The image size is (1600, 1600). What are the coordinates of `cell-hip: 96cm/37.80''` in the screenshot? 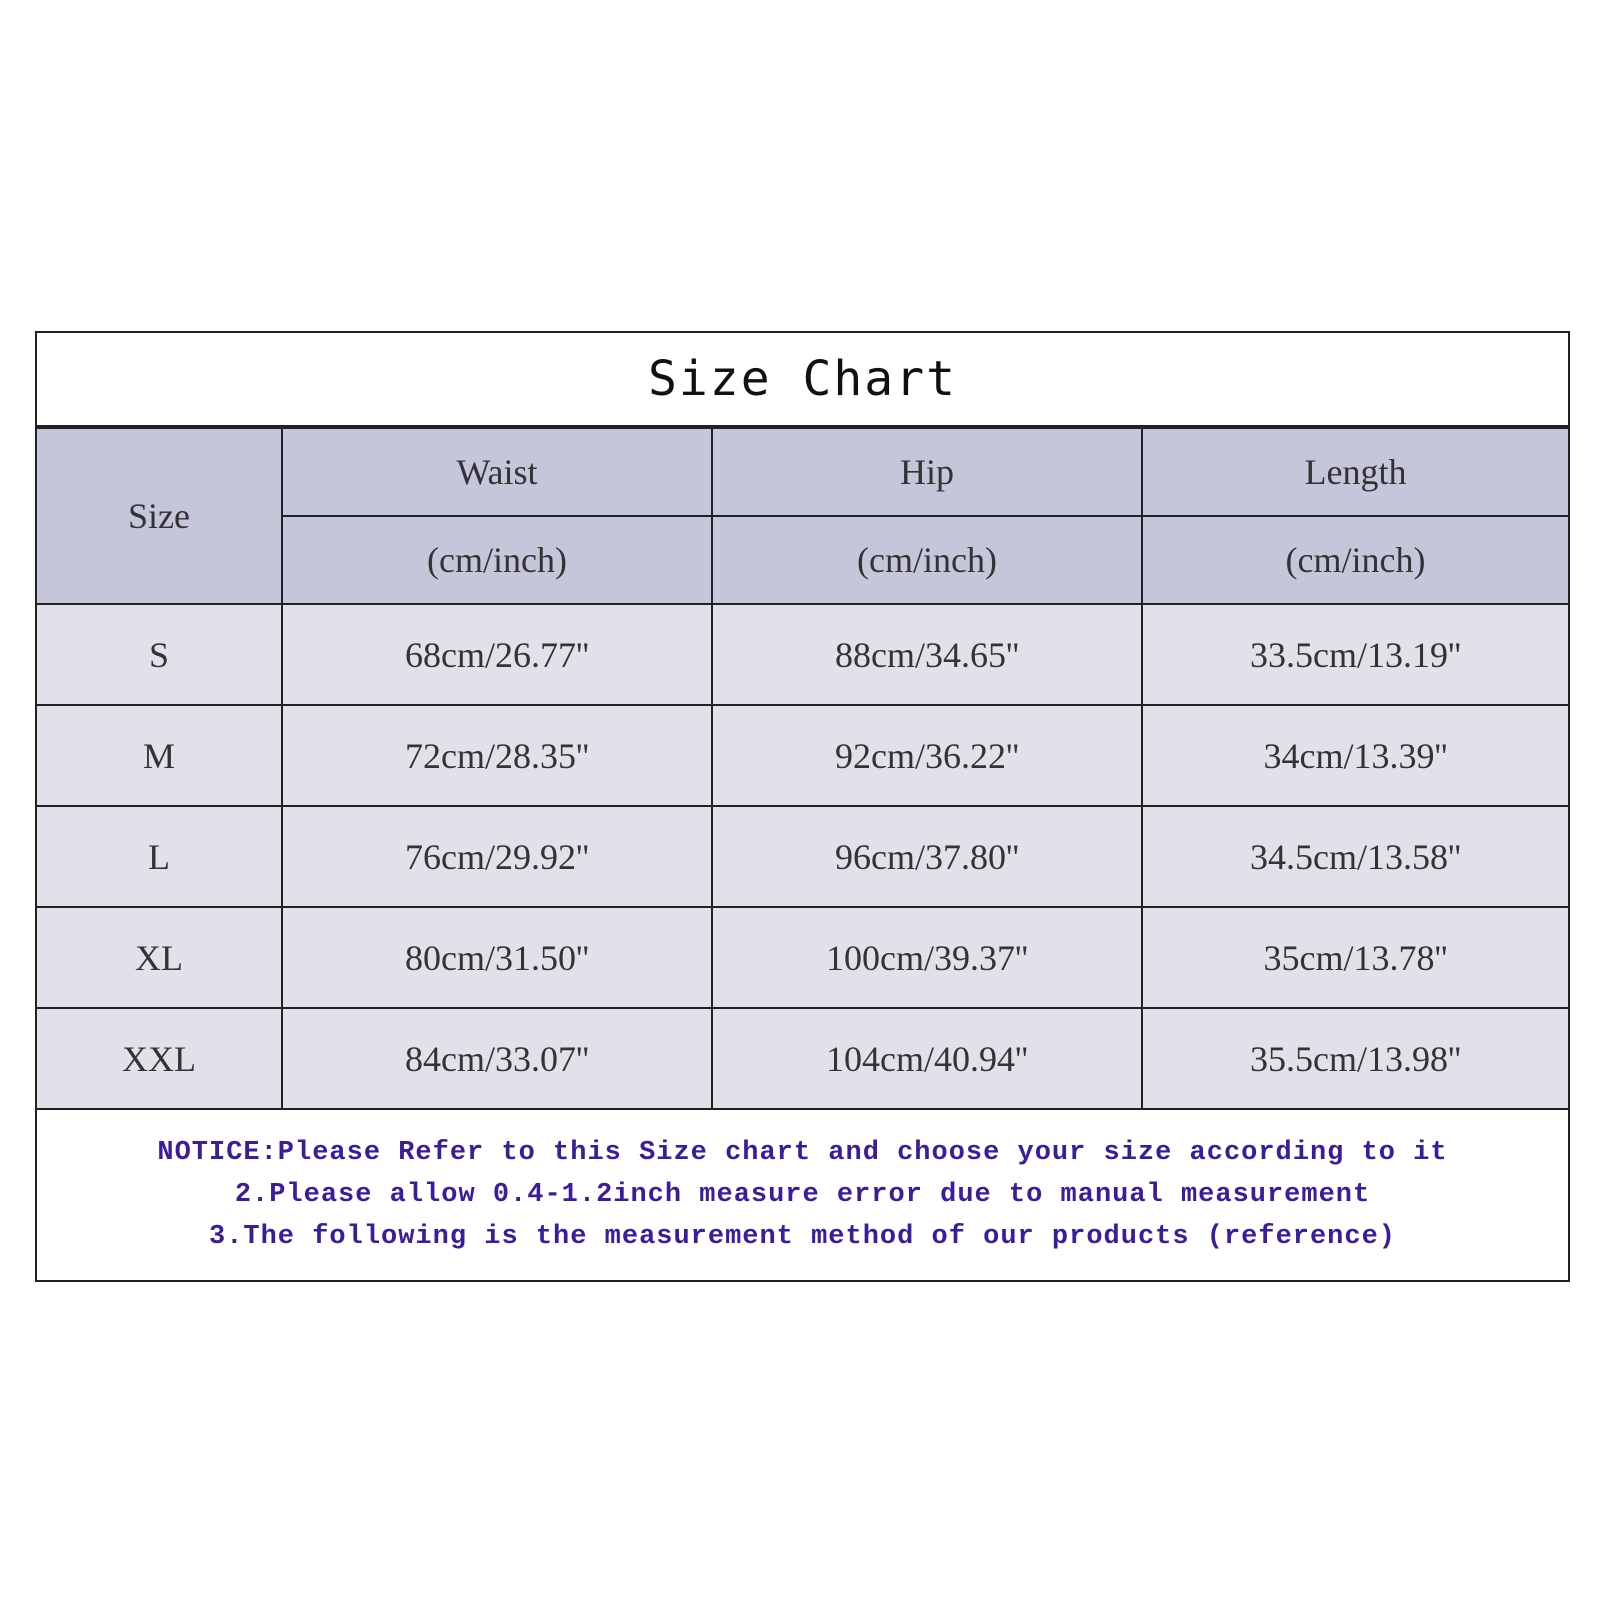 It's located at (927, 856).